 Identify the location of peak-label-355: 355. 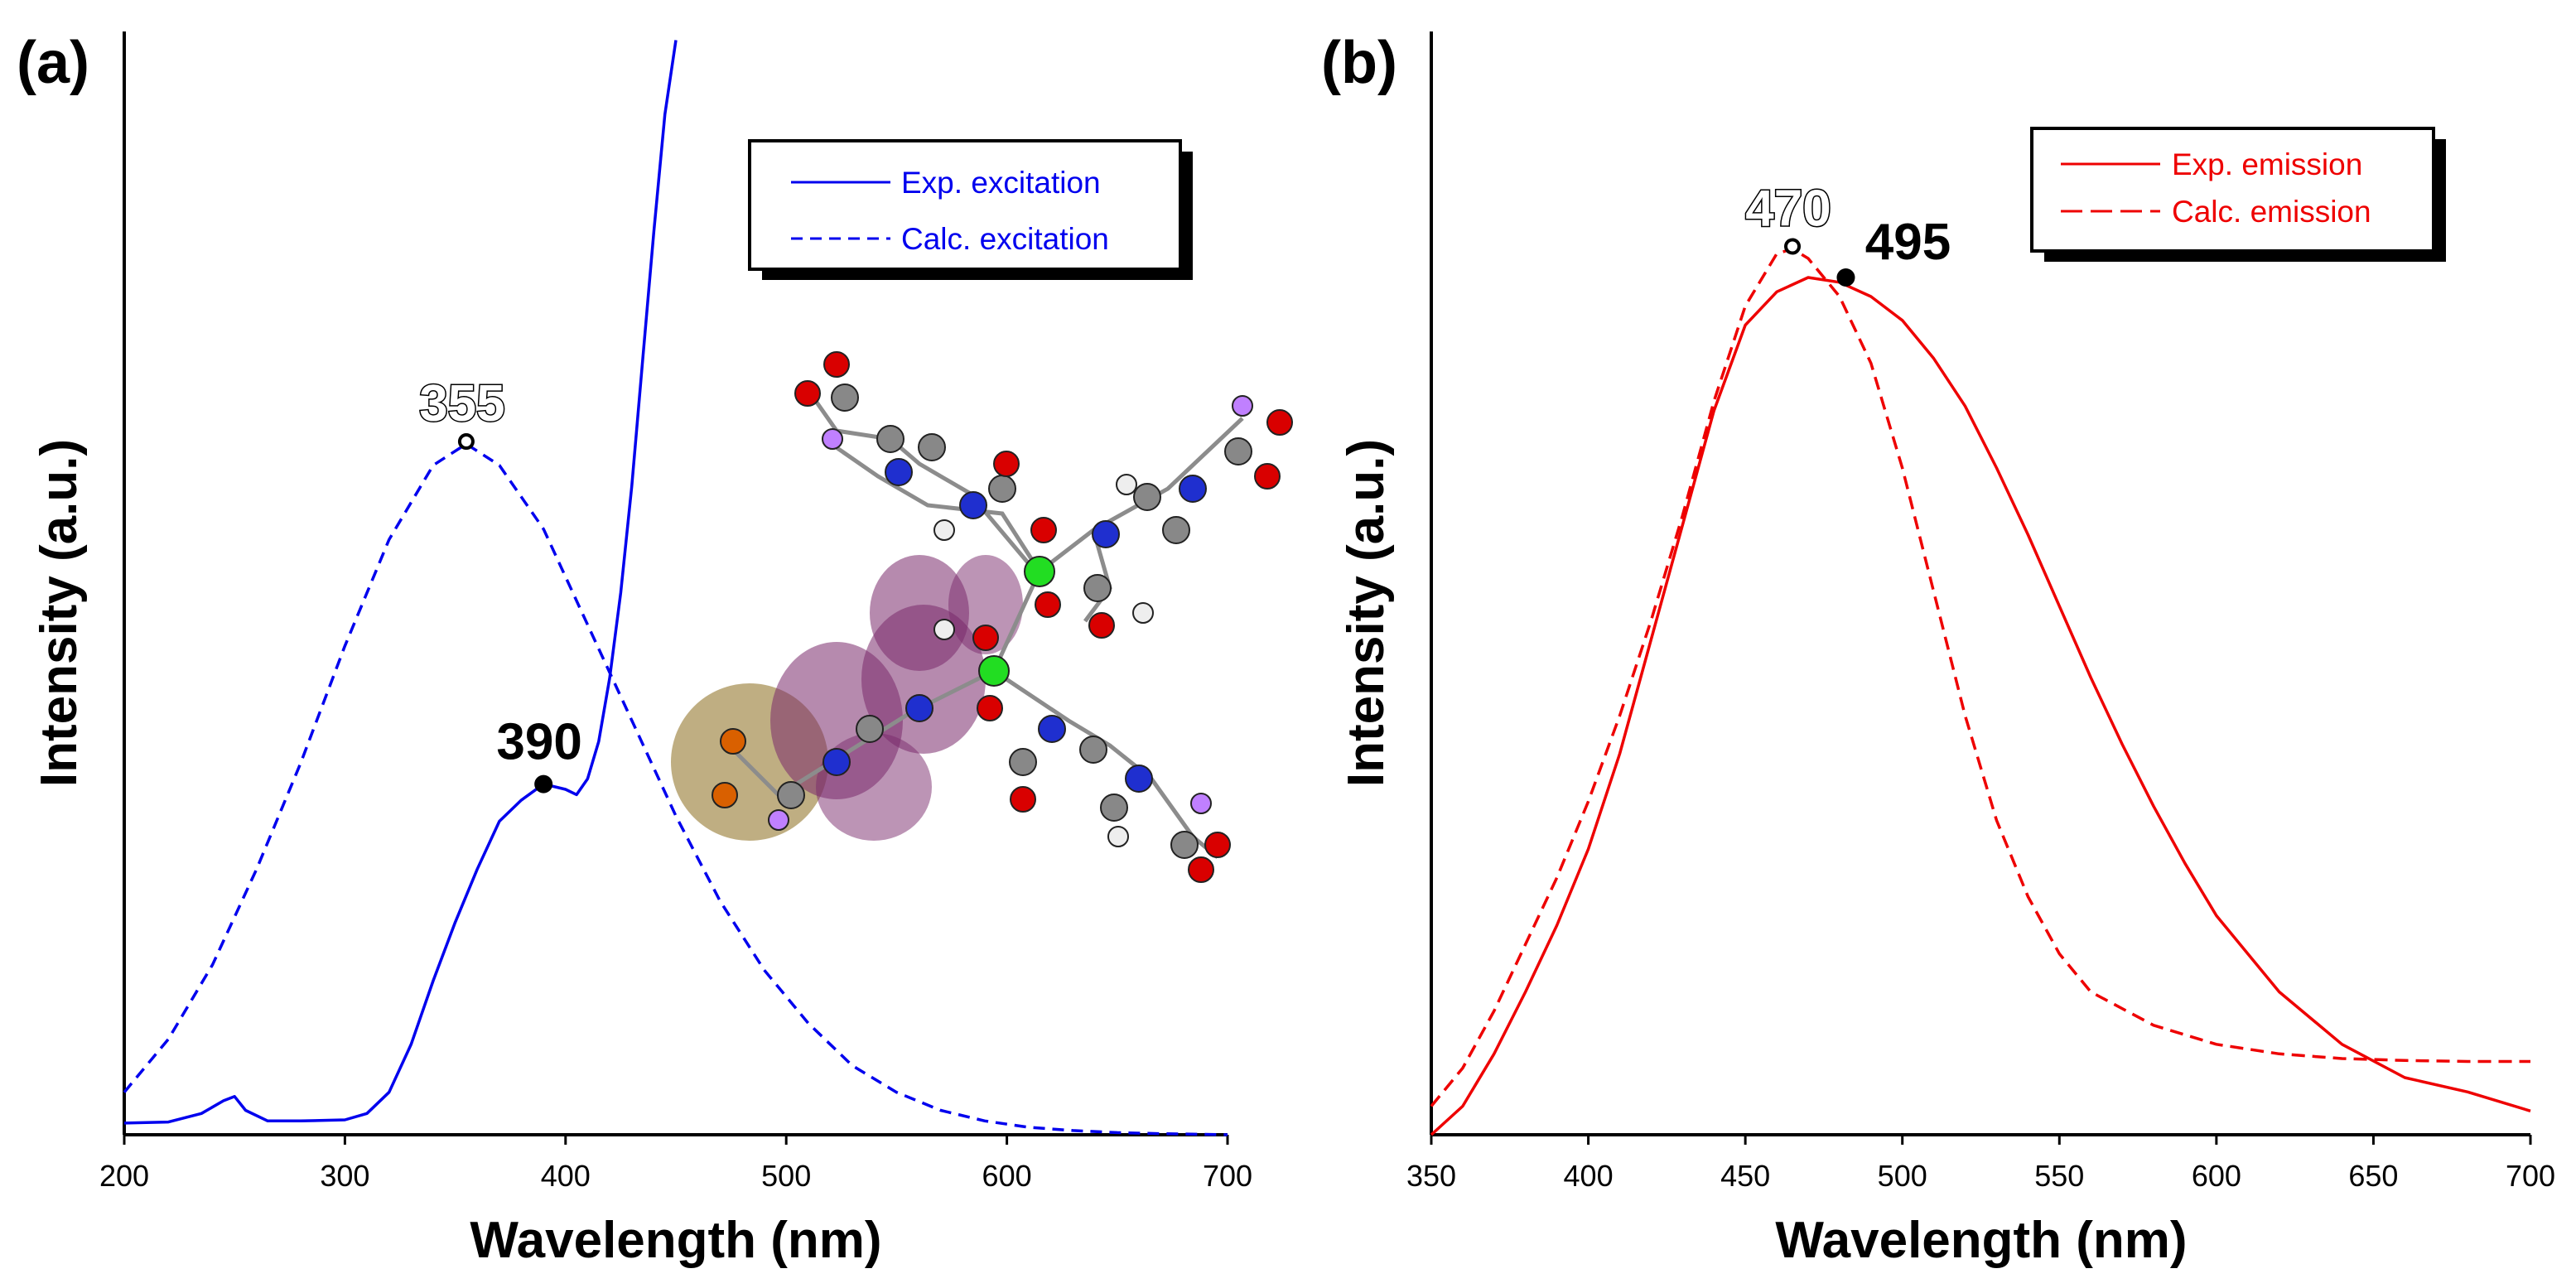
(461, 404).